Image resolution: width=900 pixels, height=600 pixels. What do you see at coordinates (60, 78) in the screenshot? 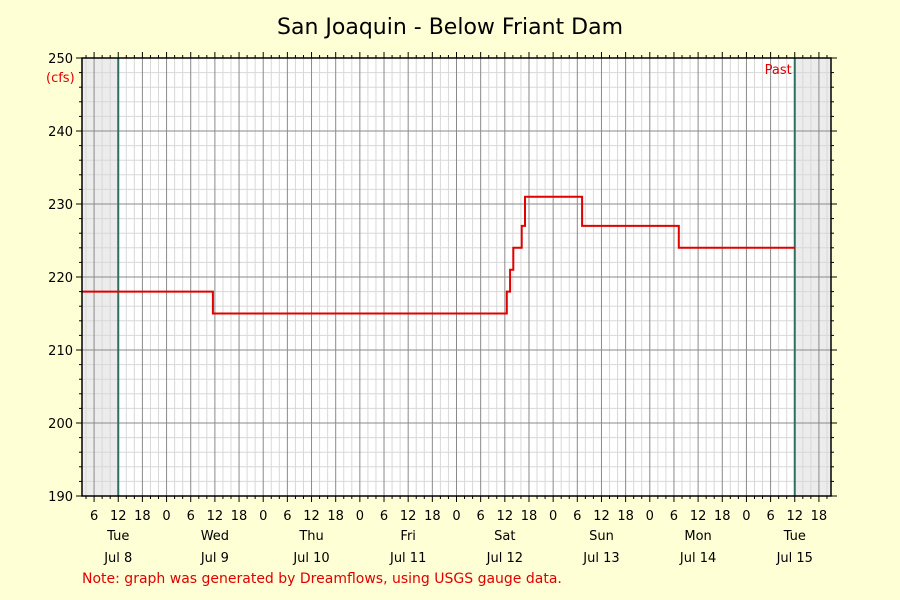
I see `y-axis-unit: (cfs)` at bounding box center [60, 78].